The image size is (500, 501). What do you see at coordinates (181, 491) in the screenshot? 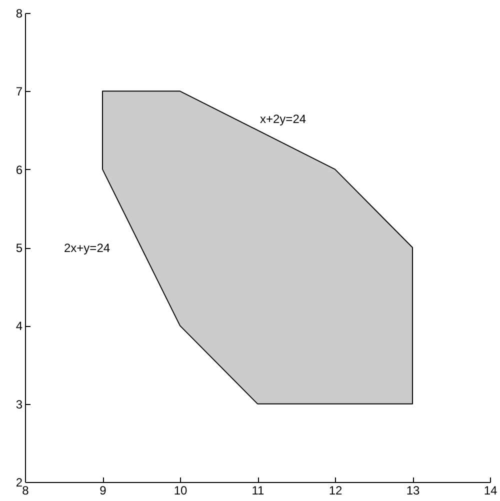
I see `x-tick-label: 10` at bounding box center [181, 491].